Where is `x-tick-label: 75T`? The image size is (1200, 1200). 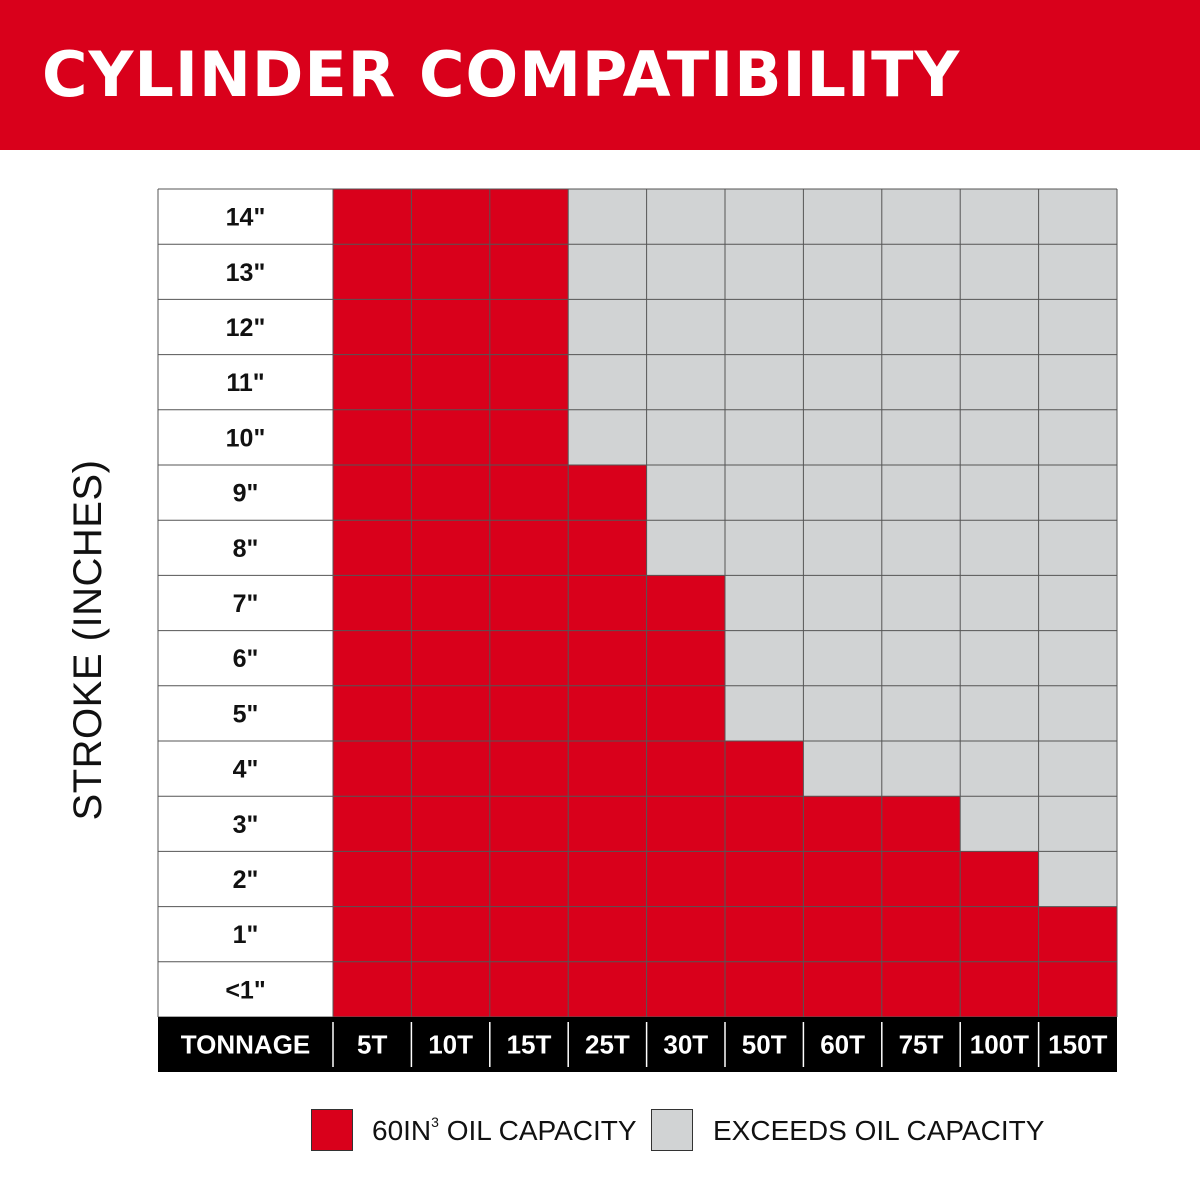
x-tick-label: 75T is located at coordinates (921, 1045).